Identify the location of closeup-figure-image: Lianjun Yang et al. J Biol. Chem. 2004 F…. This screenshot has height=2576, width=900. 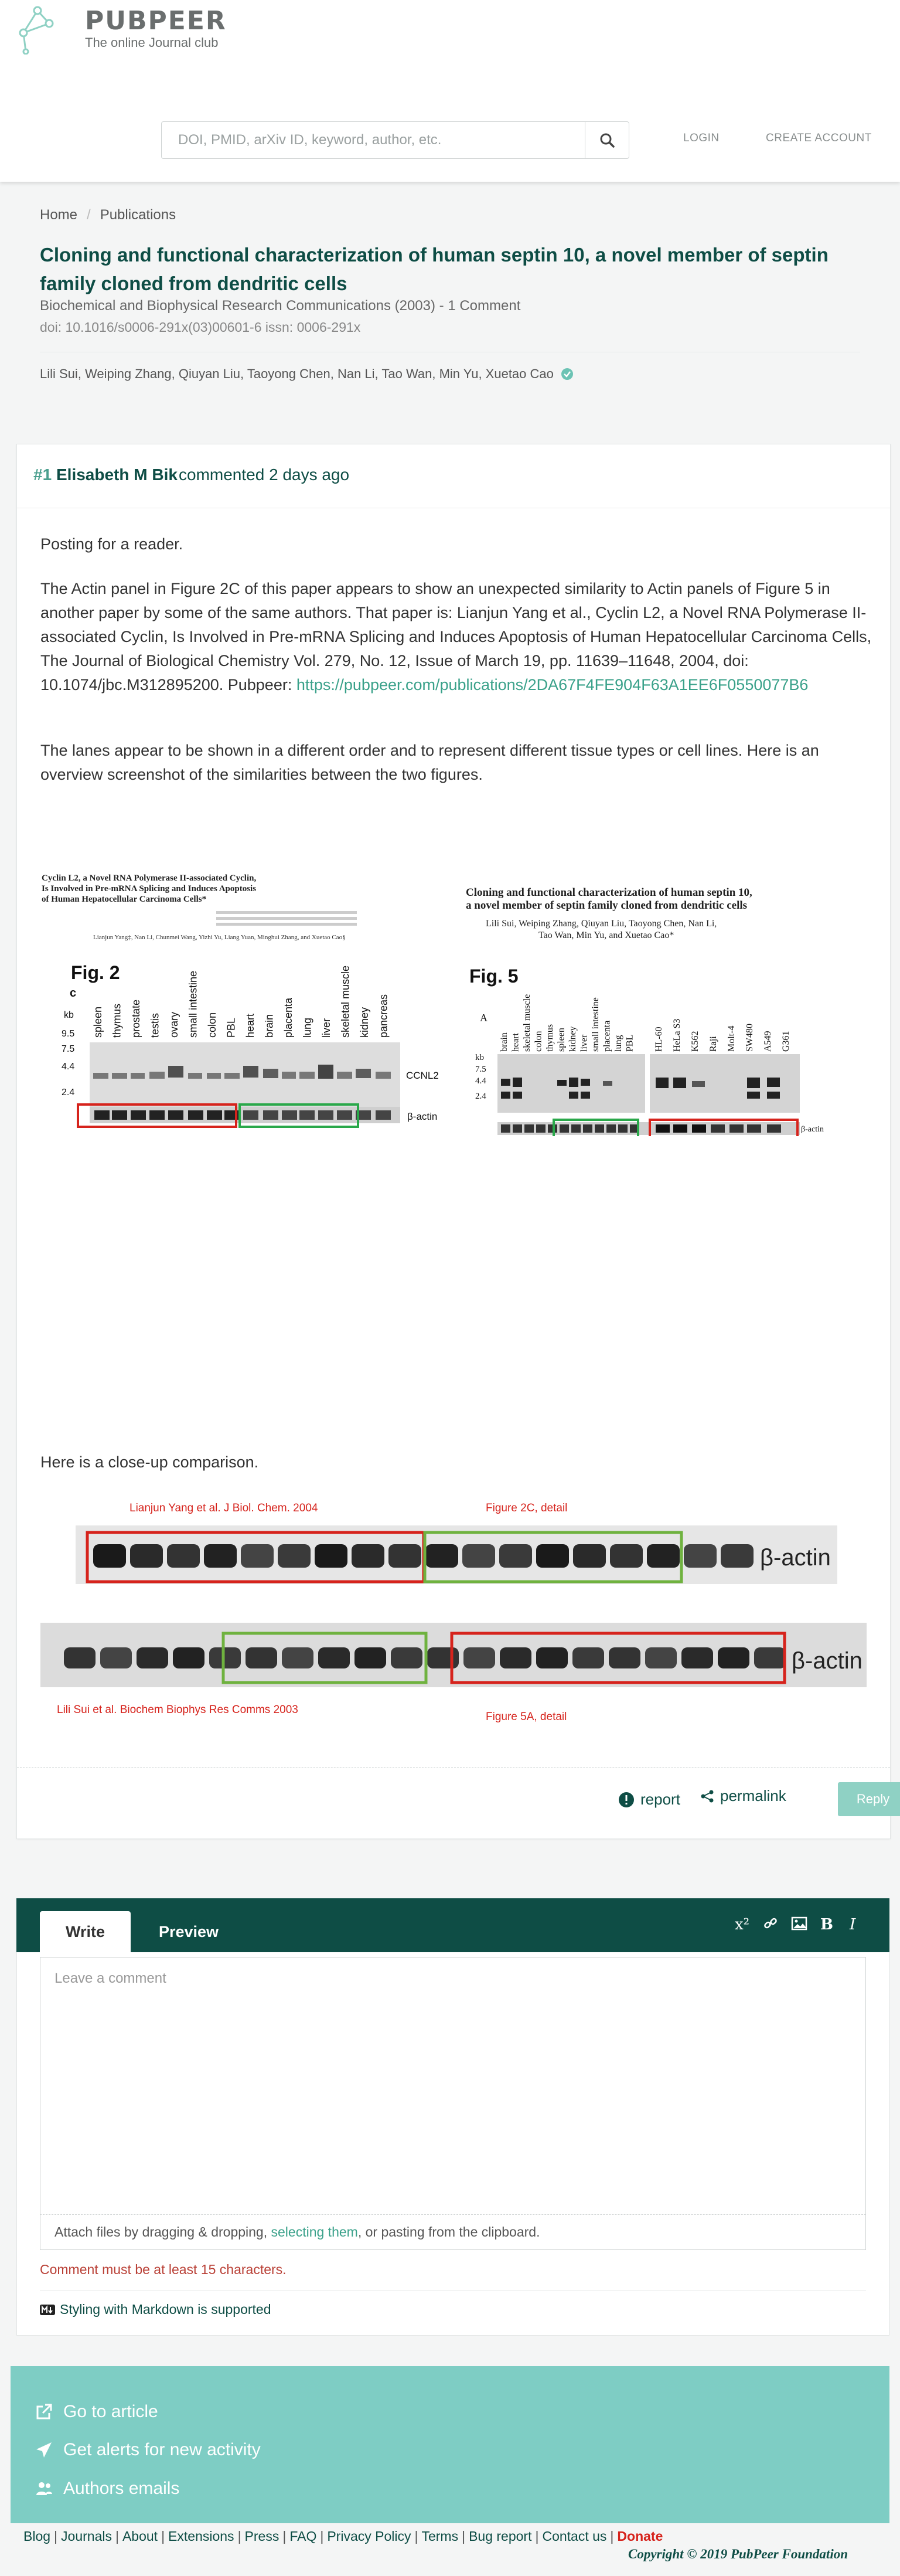
(453, 1613).